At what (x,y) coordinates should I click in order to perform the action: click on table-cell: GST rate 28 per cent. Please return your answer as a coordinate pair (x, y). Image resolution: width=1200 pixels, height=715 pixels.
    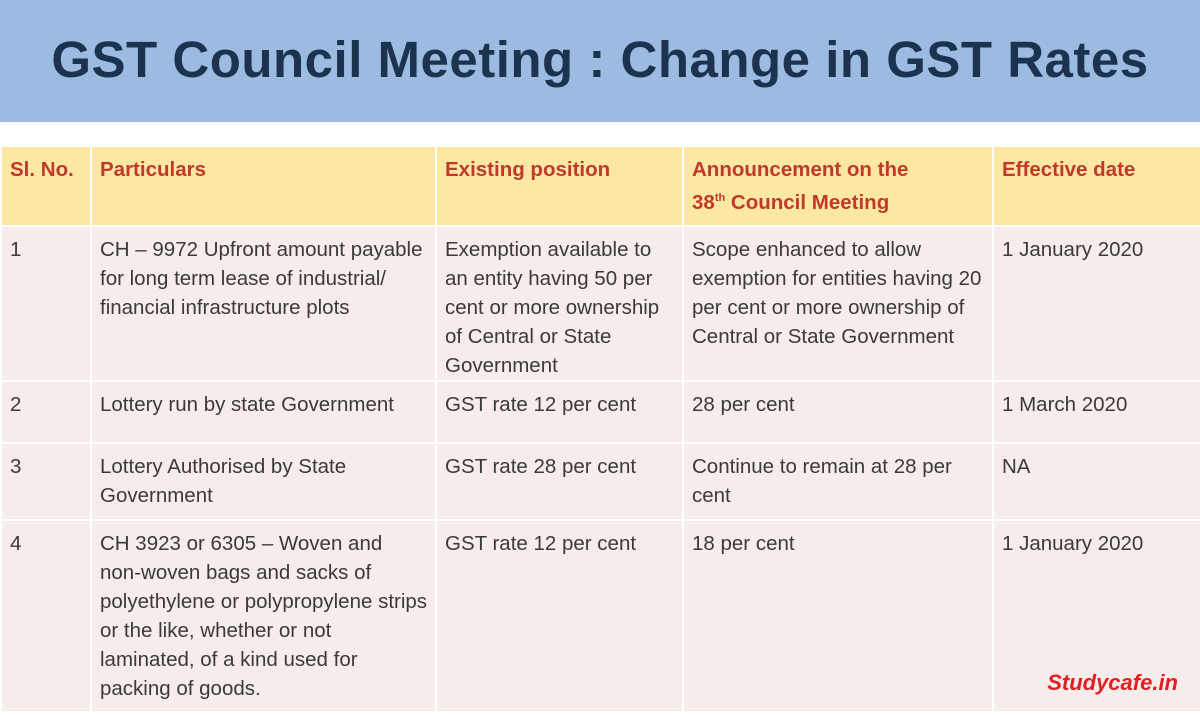
    Looking at the image, I should click on (559, 481).